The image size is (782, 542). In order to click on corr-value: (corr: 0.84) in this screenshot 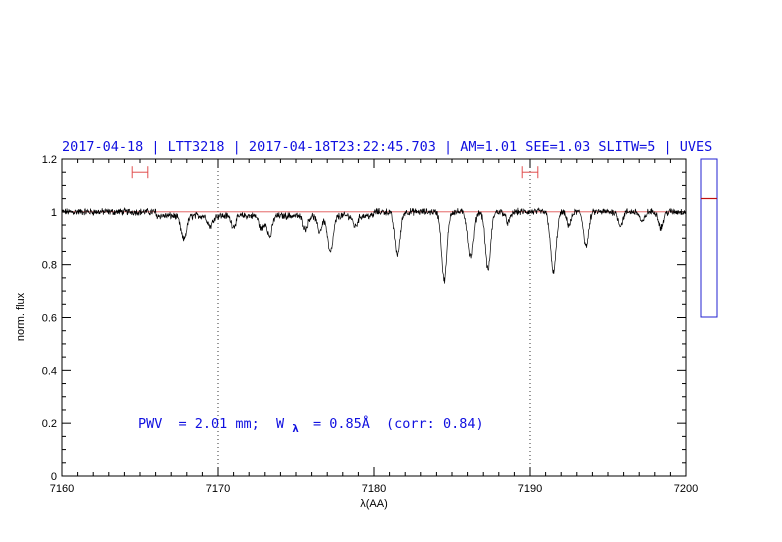, I will do `click(435, 424)`.